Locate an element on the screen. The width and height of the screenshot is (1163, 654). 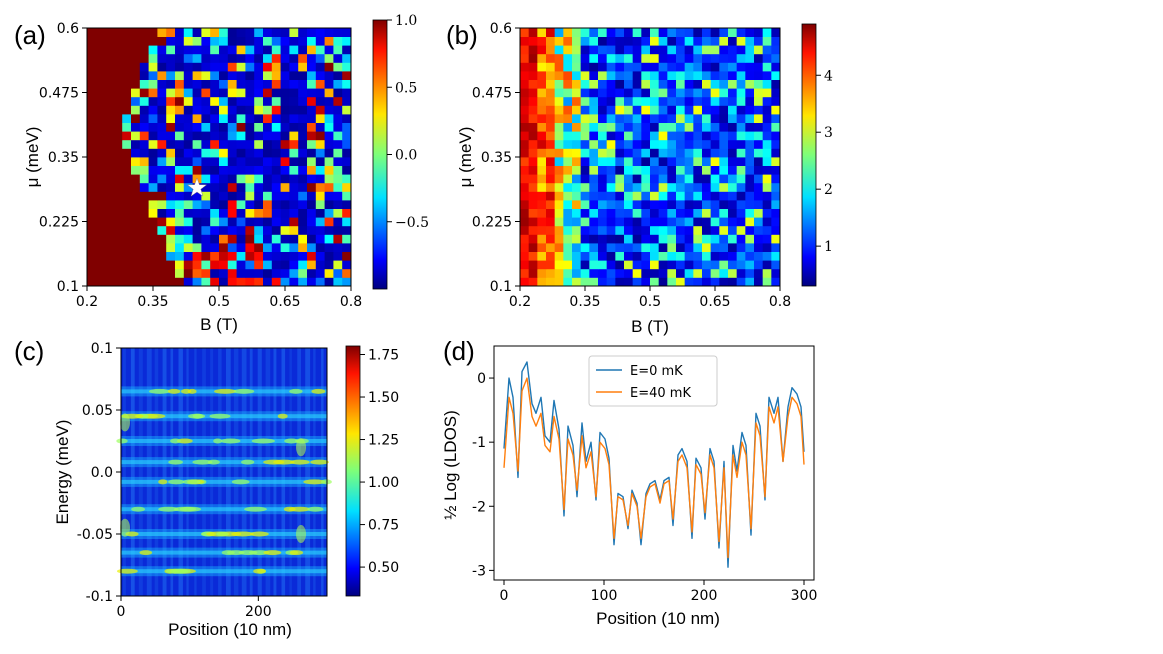
x-tick-label: 0.35 is located at coordinates (584, 302).